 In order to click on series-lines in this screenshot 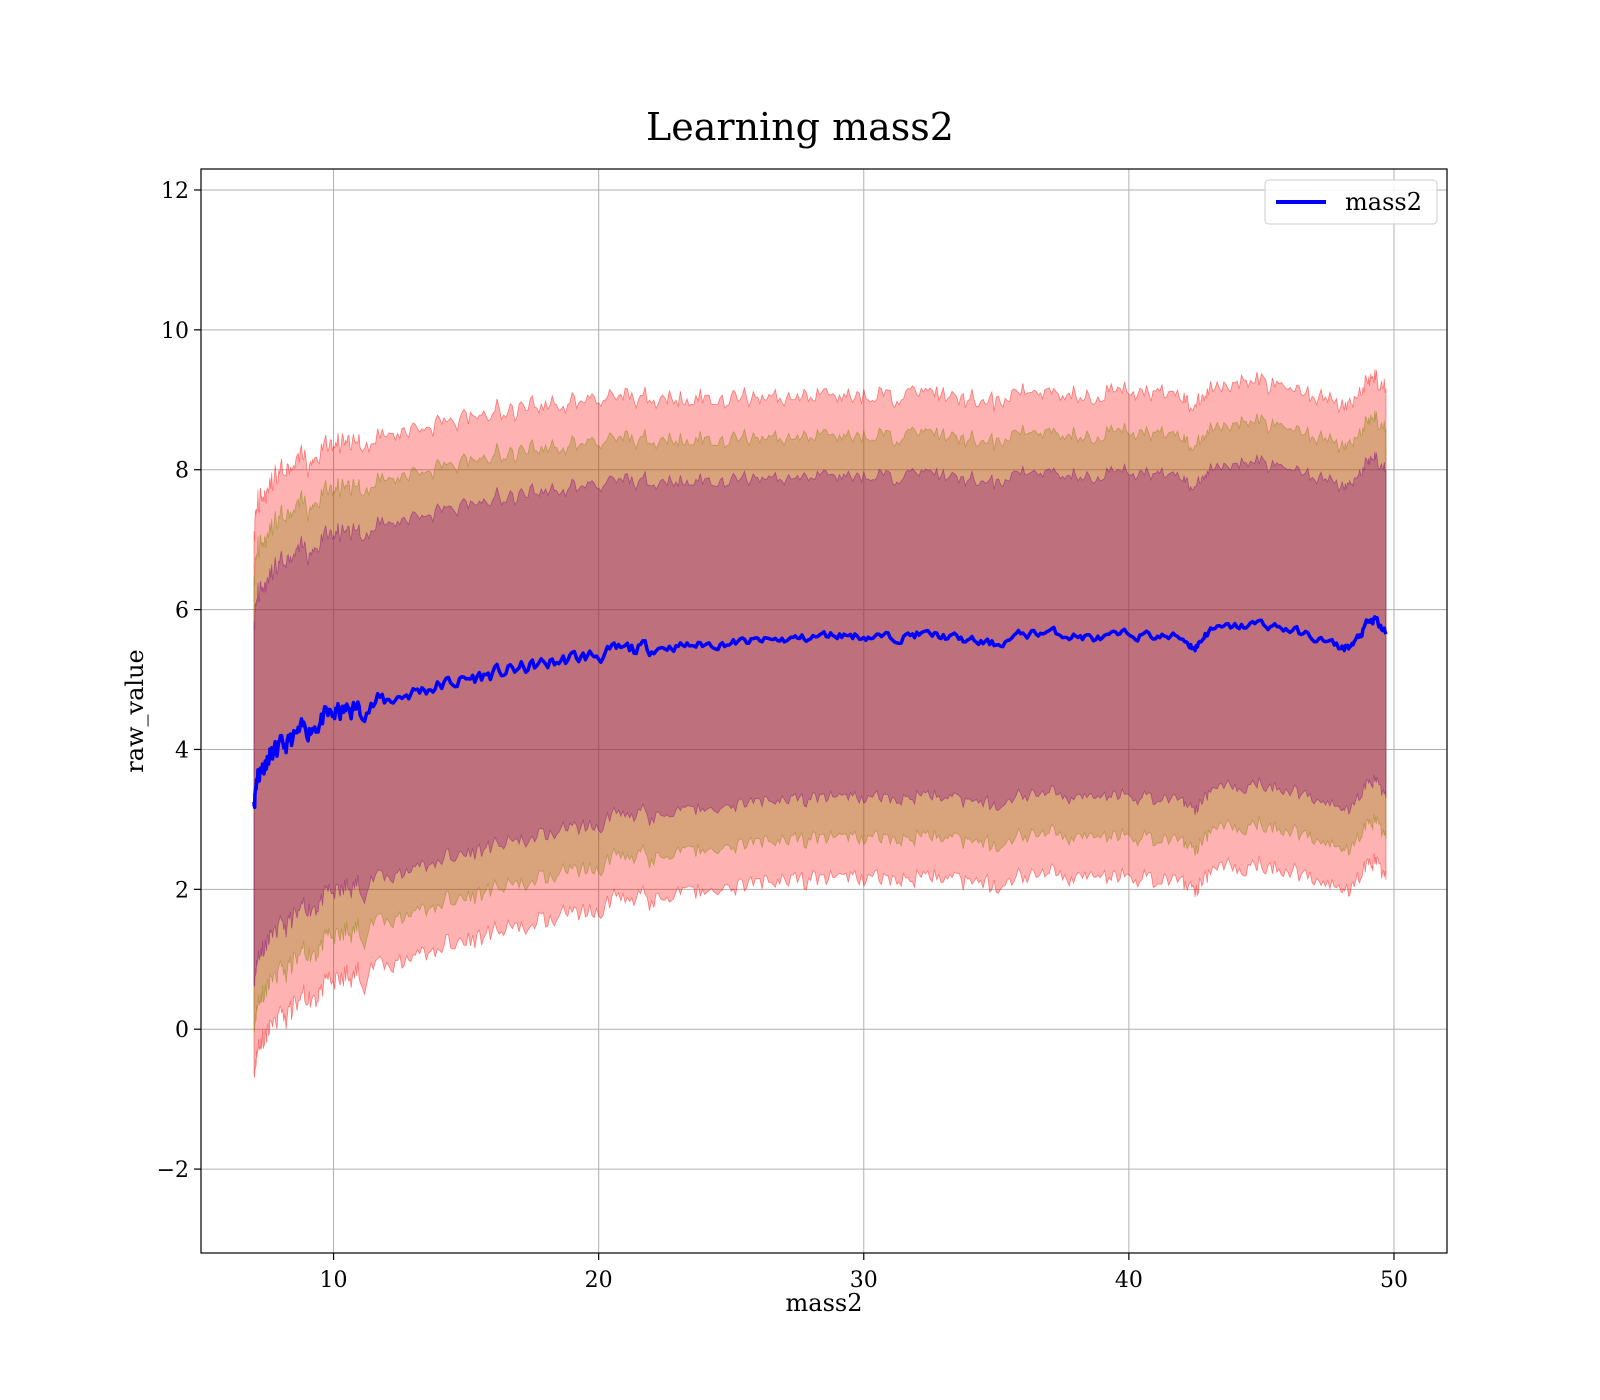, I will do `click(820, 712)`.